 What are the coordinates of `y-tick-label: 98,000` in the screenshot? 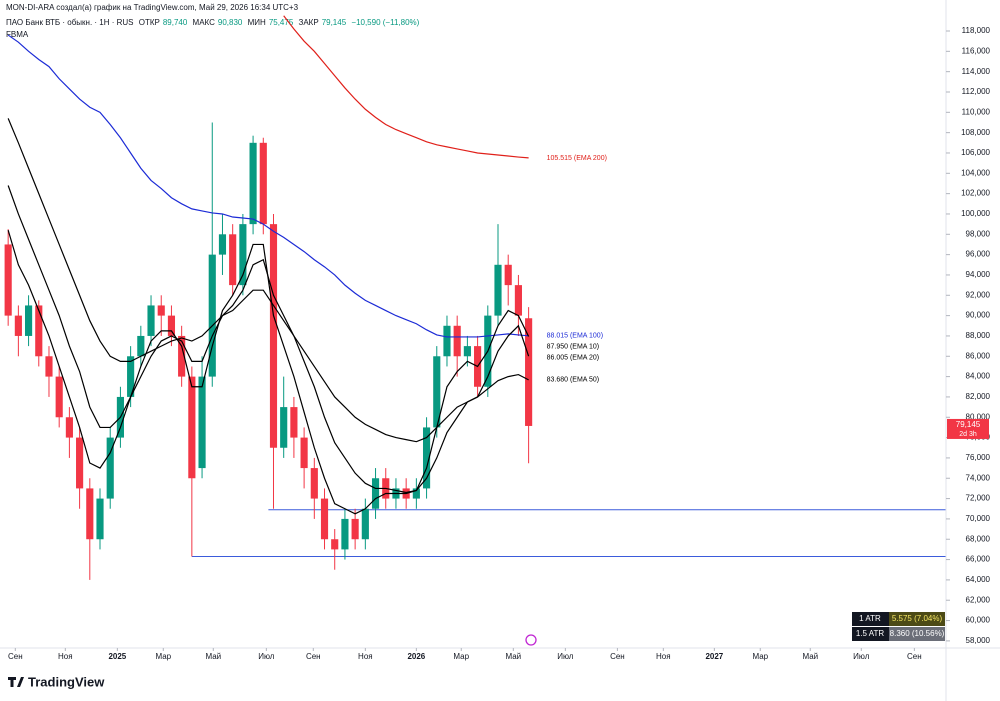 It's located at (978, 233).